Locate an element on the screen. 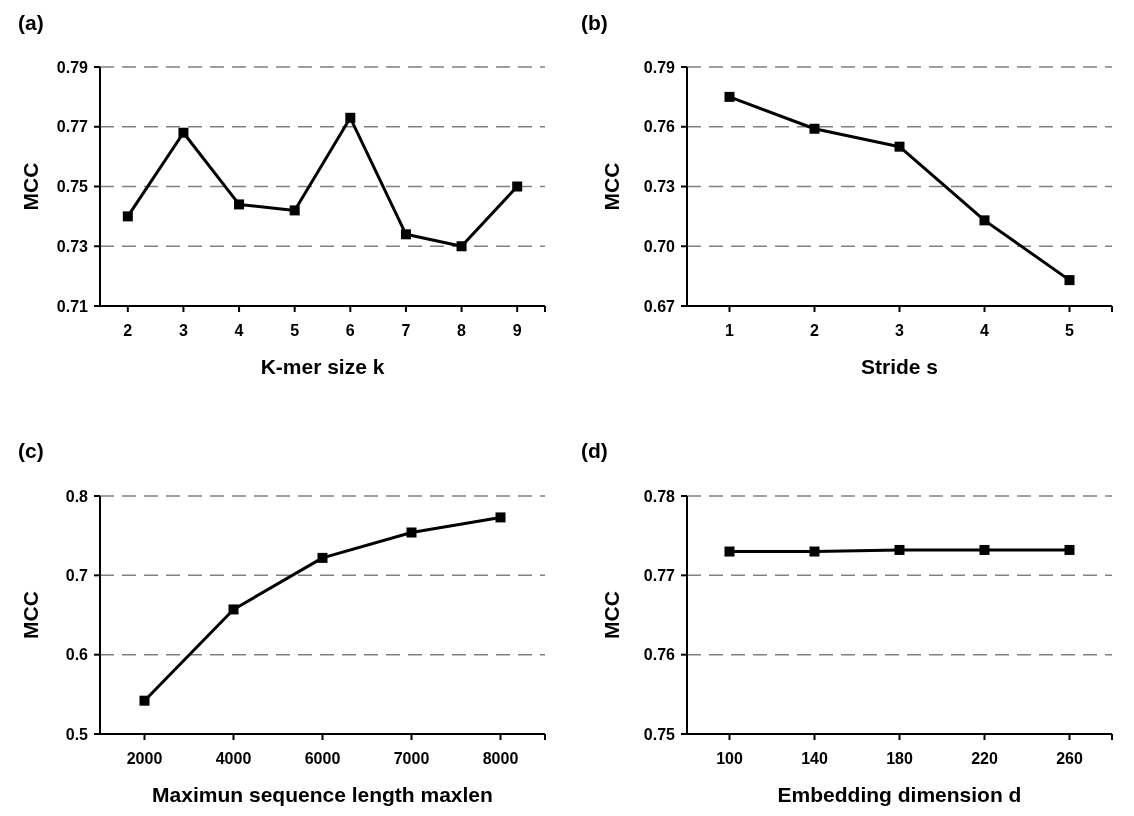 Image resolution: width=1134 pixels, height=816 pixels. x-tick-label: 100 is located at coordinates (729, 758).